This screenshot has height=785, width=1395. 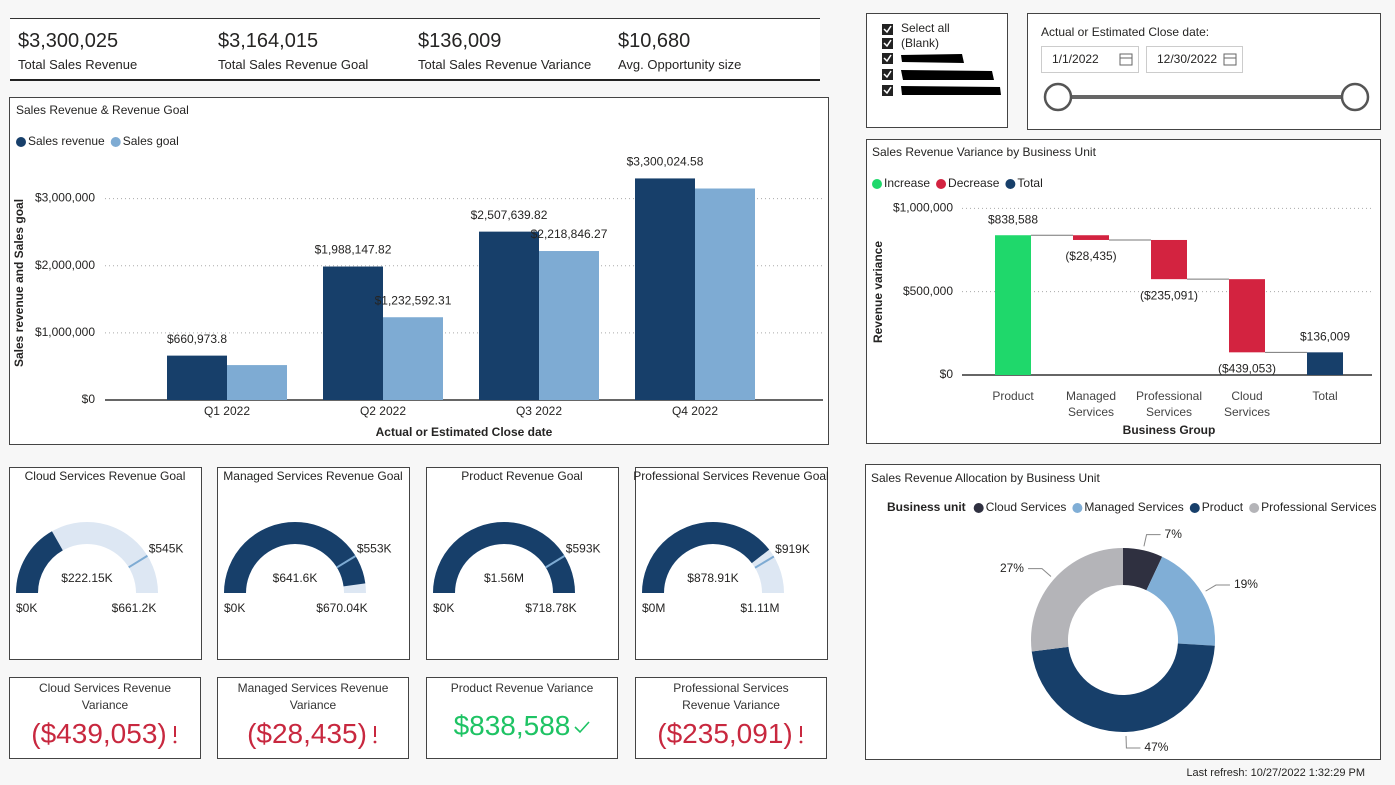 I want to click on card-value-row: $838,588, so click(x=522, y=727).